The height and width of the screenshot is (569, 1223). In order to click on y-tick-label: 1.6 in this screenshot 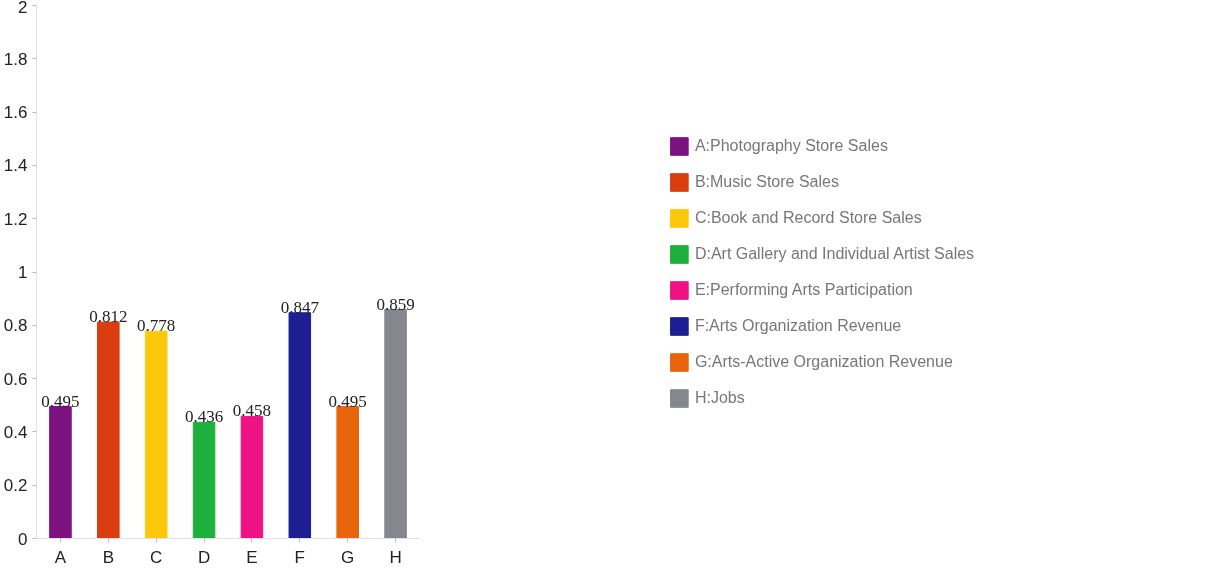, I will do `click(15, 113)`.